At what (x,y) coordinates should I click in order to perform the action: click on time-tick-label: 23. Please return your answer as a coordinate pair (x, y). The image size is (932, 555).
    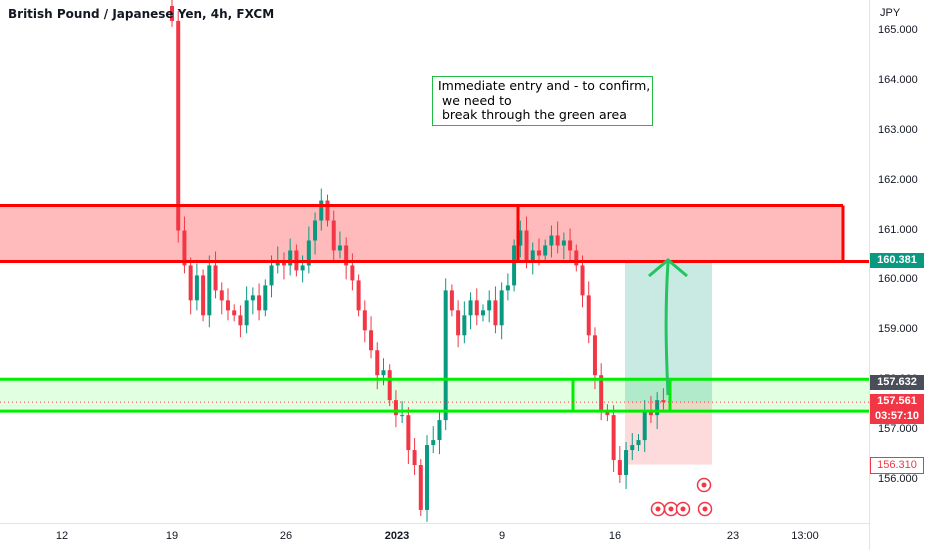
    Looking at the image, I should click on (733, 536).